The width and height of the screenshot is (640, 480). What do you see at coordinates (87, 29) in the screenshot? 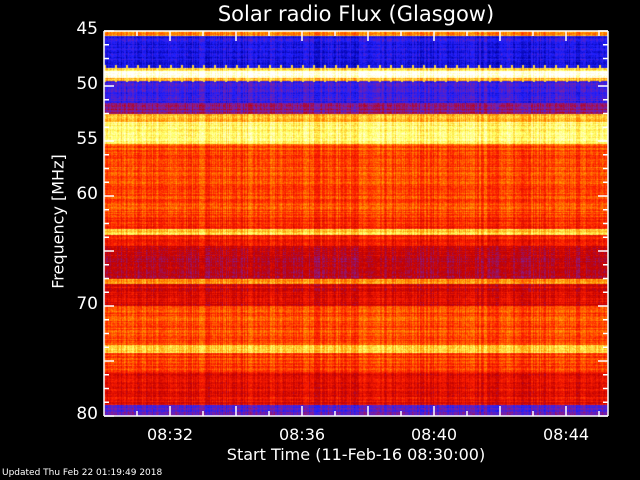
I see `y-tick-label: 45` at bounding box center [87, 29].